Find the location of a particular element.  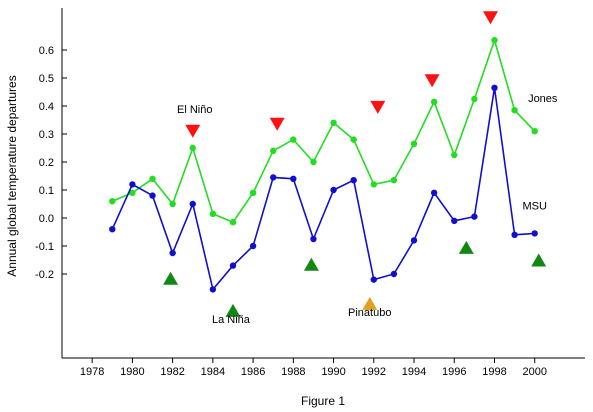

x-tick-label: 1996 is located at coordinates (454, 372).